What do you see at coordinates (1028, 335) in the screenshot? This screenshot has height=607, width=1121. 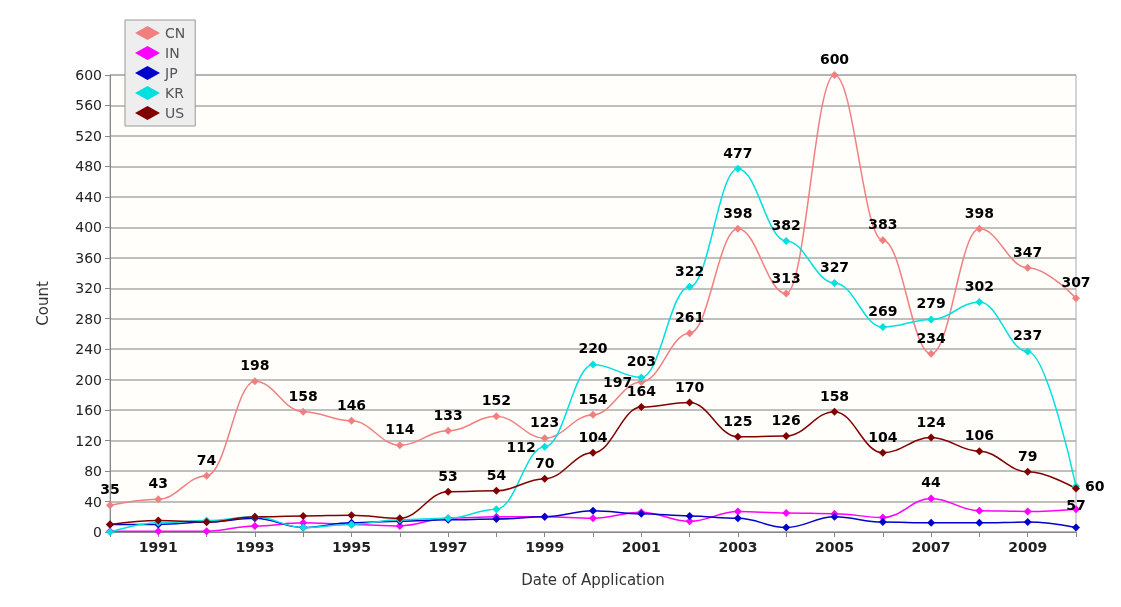 I see `data-label: 237` at bounding box center [1028, 335].